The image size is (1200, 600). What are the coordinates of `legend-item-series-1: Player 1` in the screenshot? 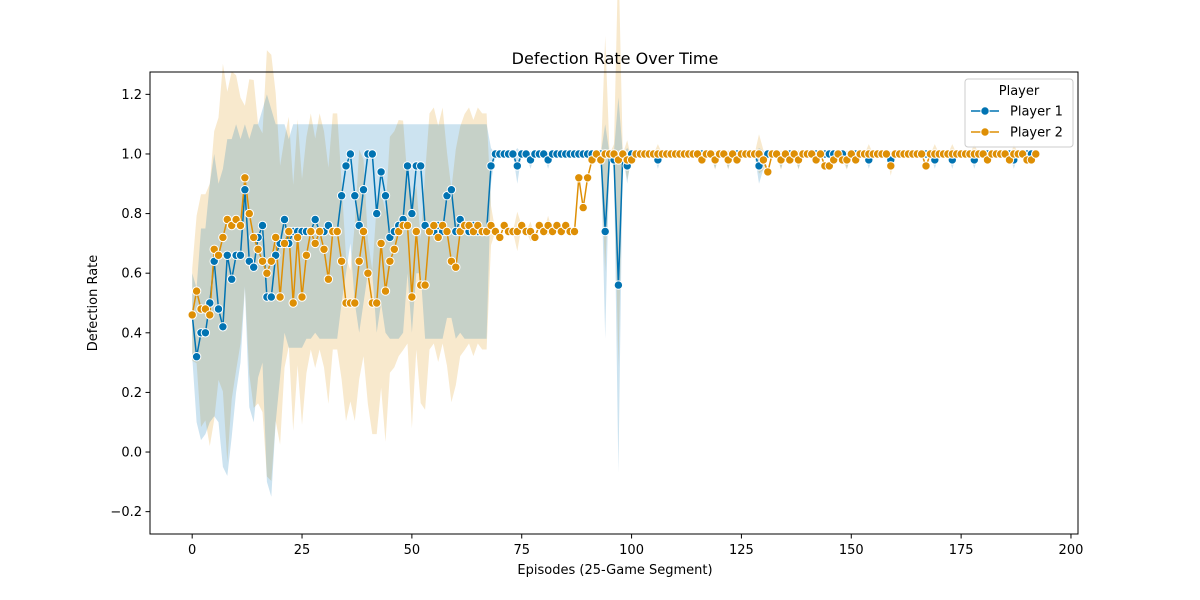 It's located at (1017, 112).